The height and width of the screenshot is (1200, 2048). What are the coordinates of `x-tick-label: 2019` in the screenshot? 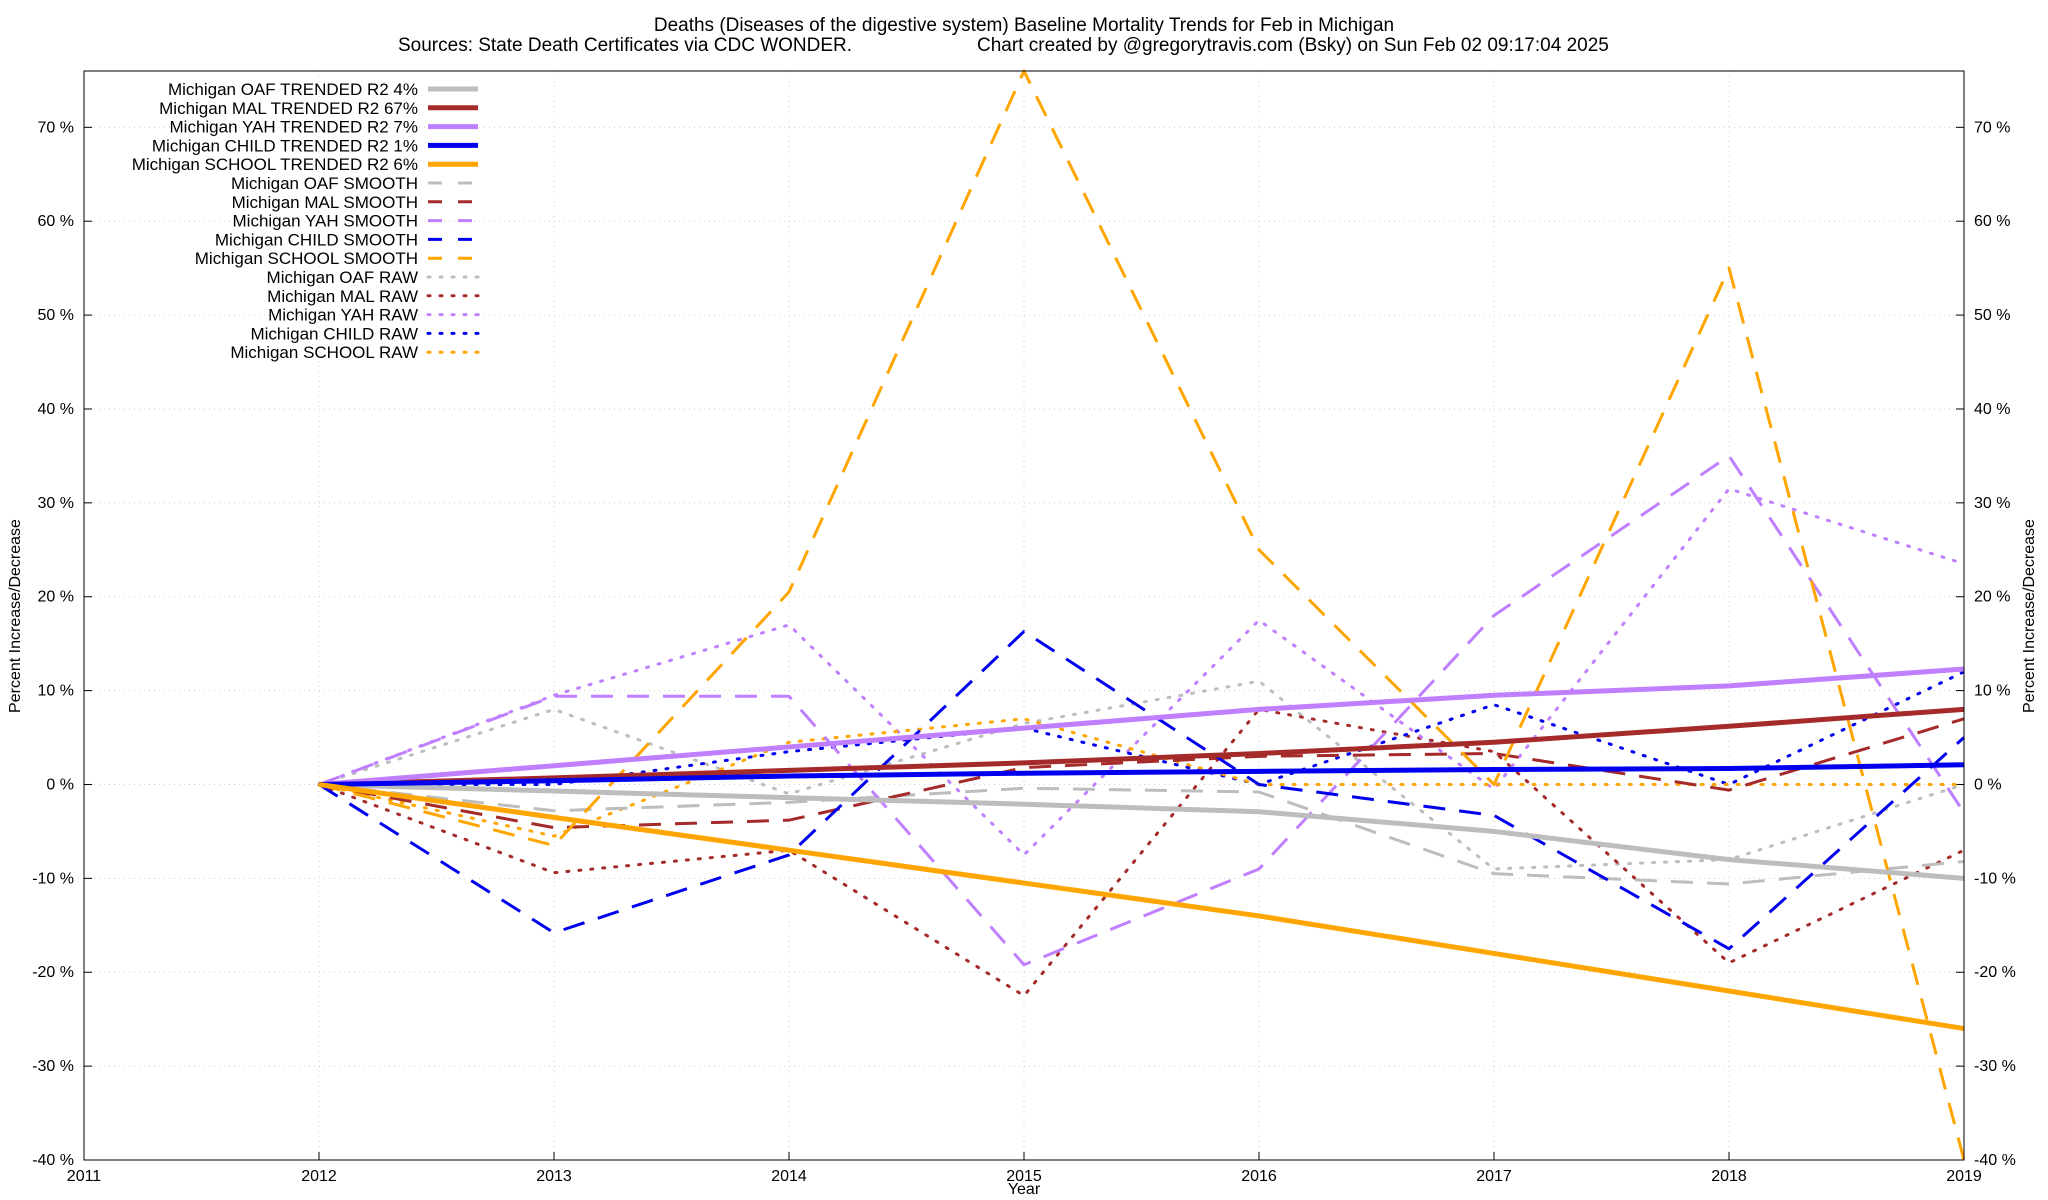 It's located at (1964, 1176).